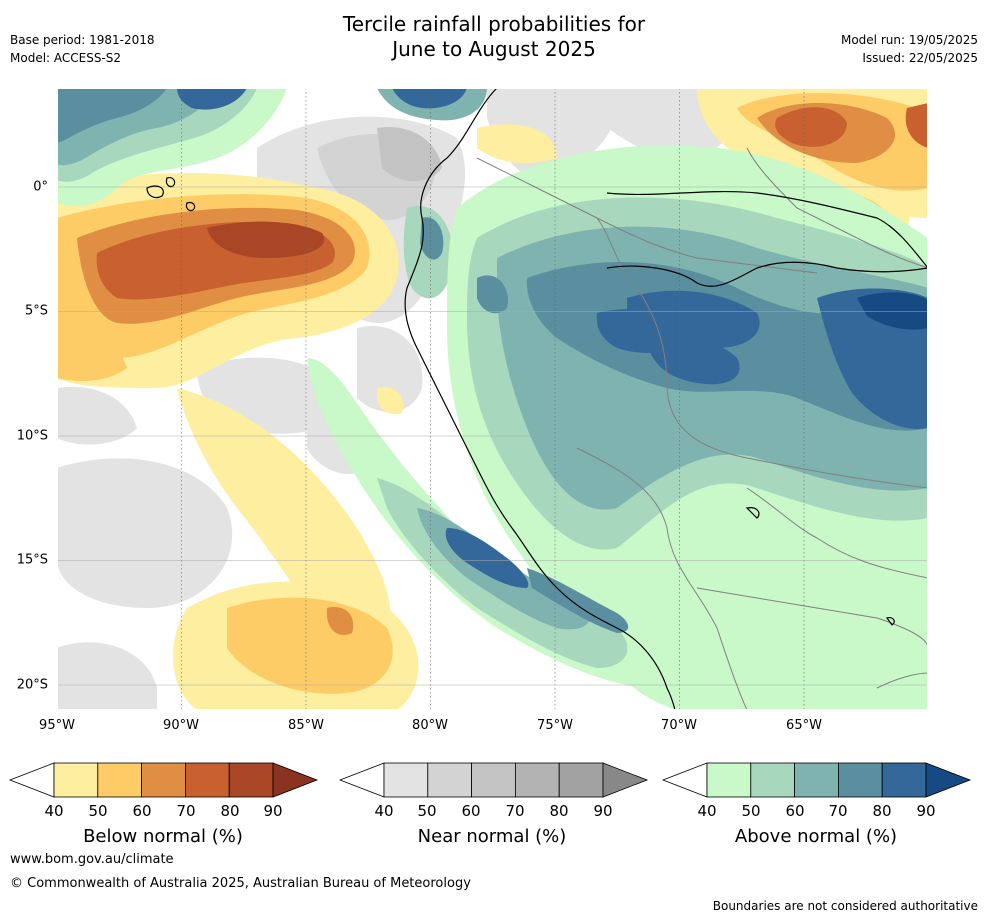 The width and height of the screenshot is (988, 919). What do you see at coordinates (926, 811) in the screenshot?
I see `cb-above-tick-90: 90` at bounding box center [926, 811].